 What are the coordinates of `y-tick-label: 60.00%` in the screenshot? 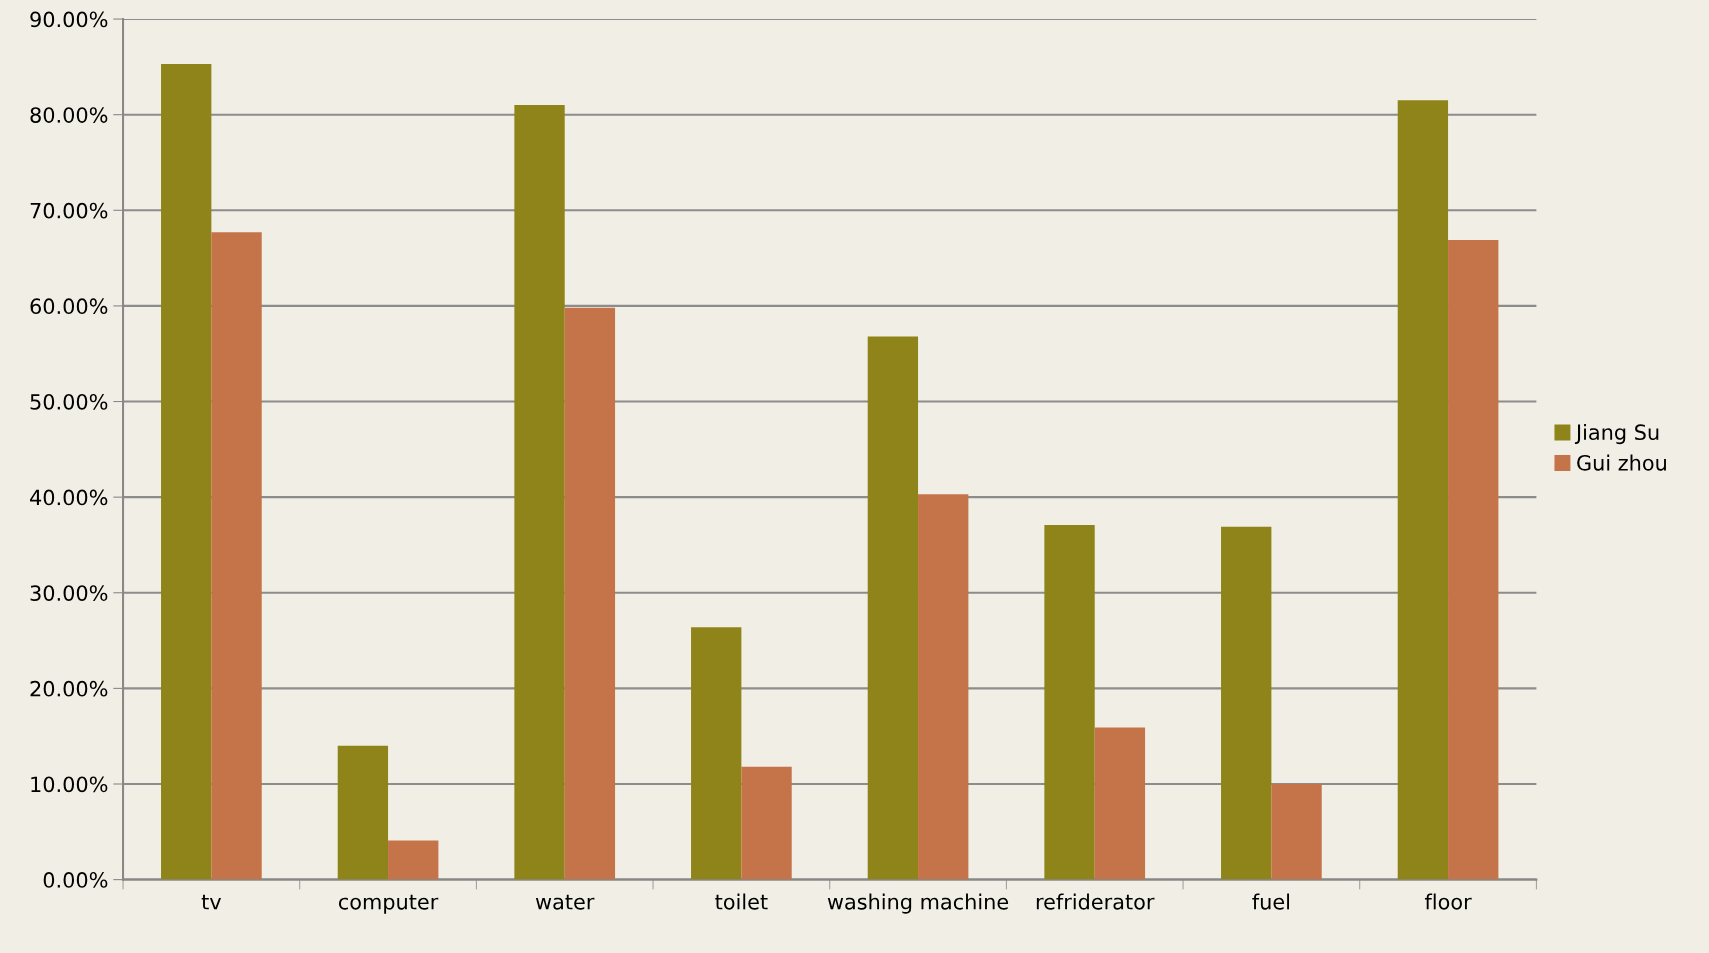 It's located at (69, 306).